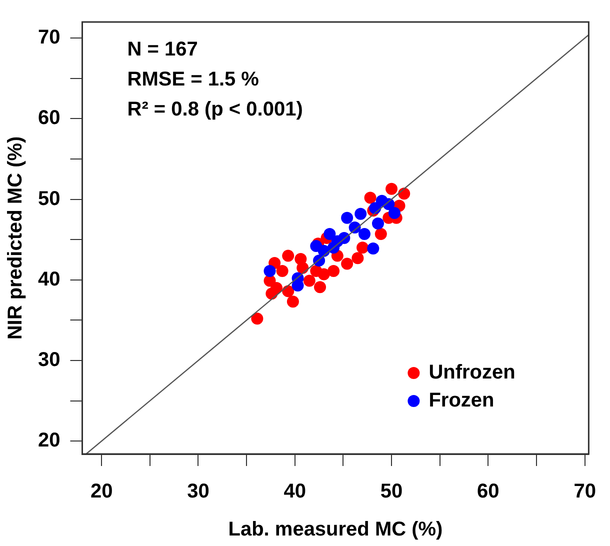 The width and height of the screenshot is (610, 546). Describe the element at coordinates (295, 491) in the screenshot. I see `x-tick-label: 40` at that location.